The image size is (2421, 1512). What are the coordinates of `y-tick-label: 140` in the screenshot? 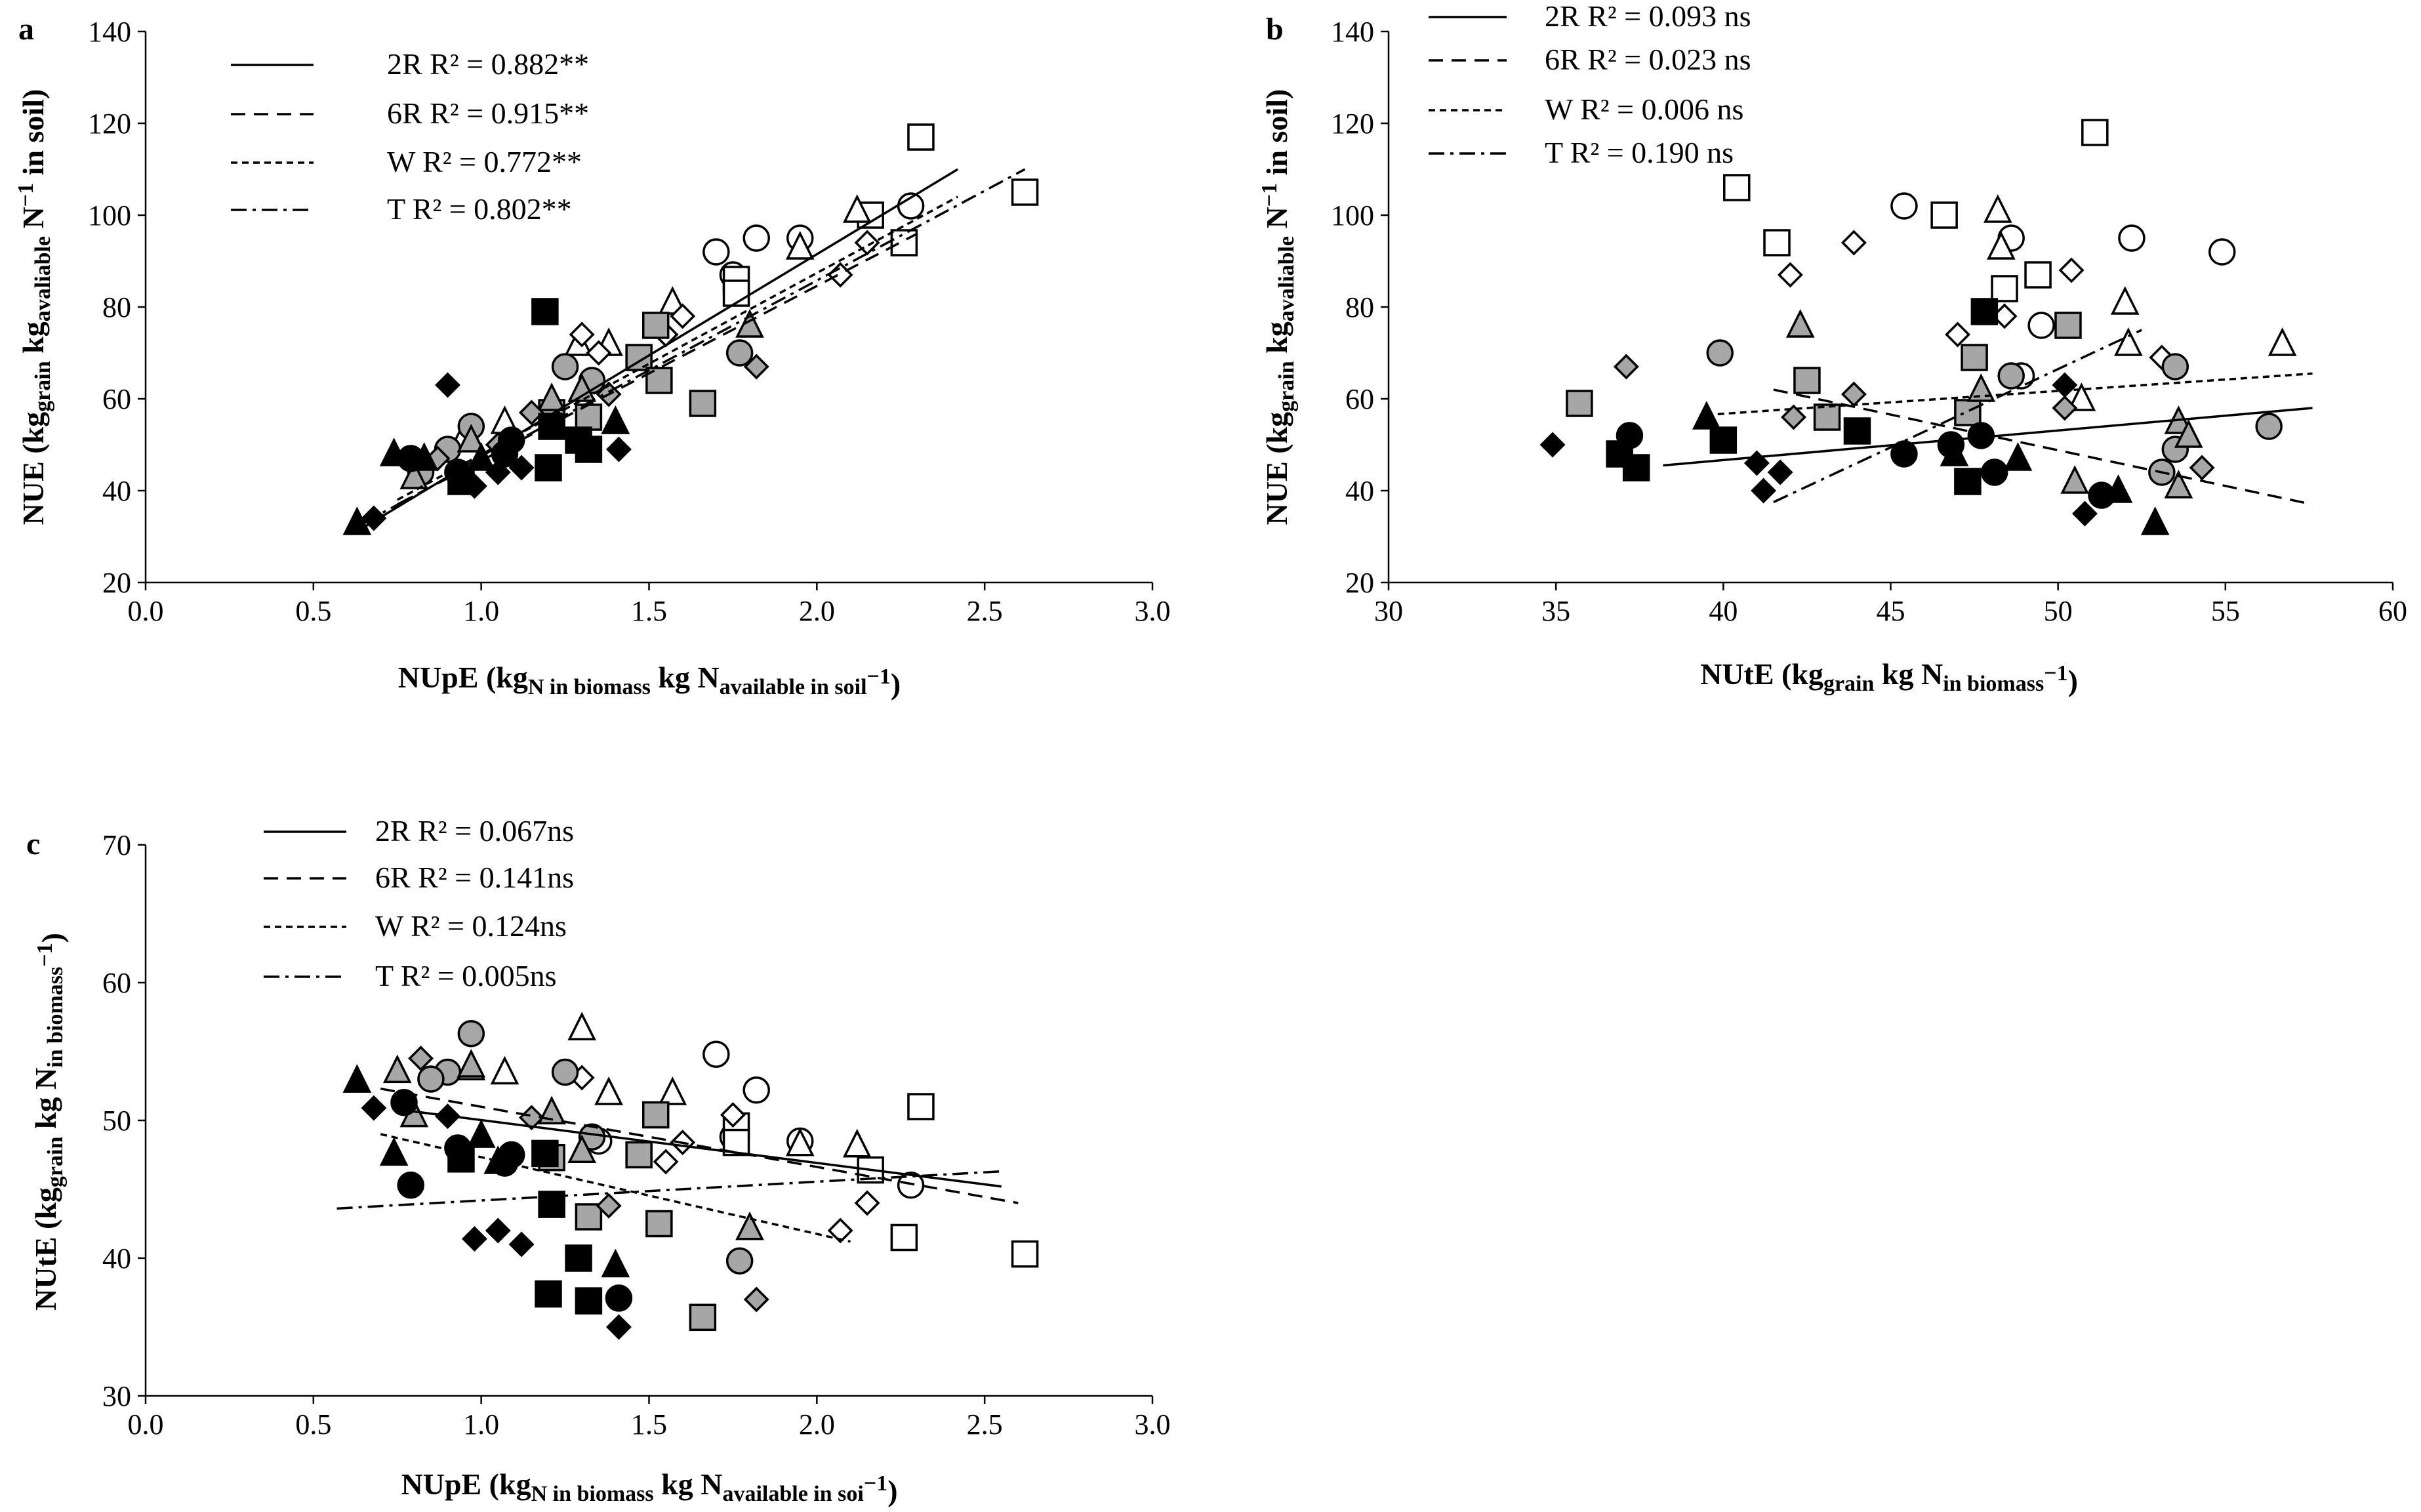 It's located at (1352, 32).